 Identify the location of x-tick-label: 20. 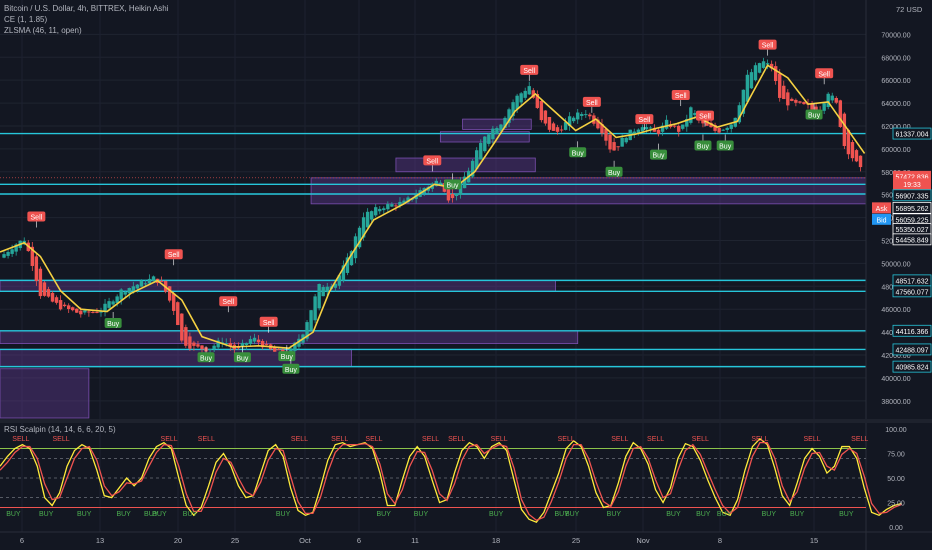
(178, 540).